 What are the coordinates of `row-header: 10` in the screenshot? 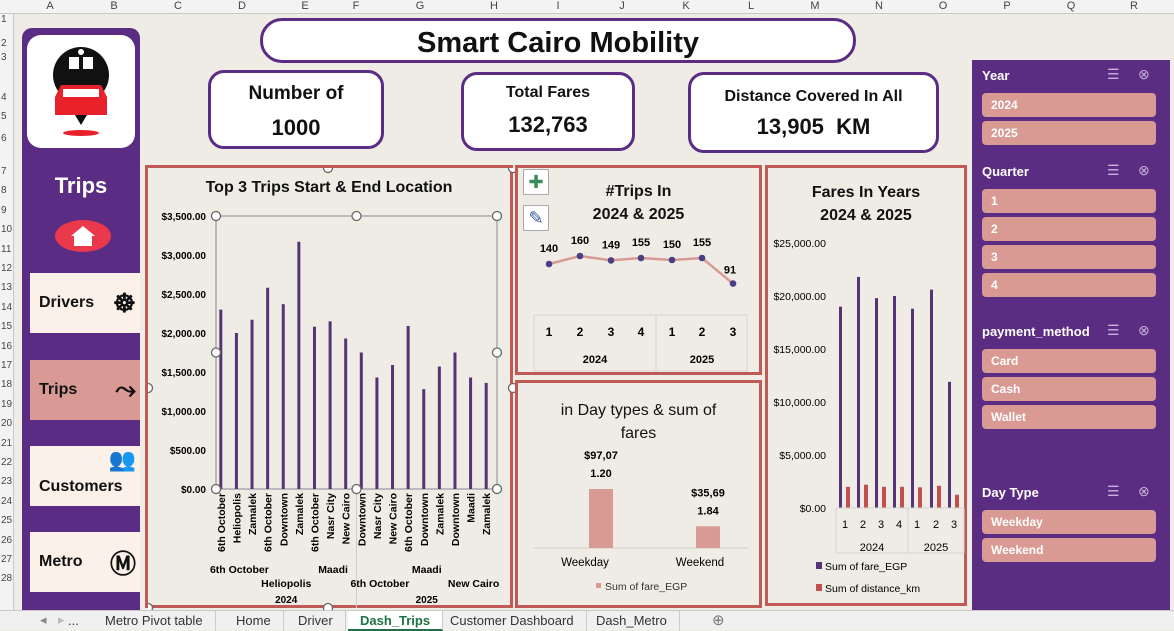 It's located at (7, 230).